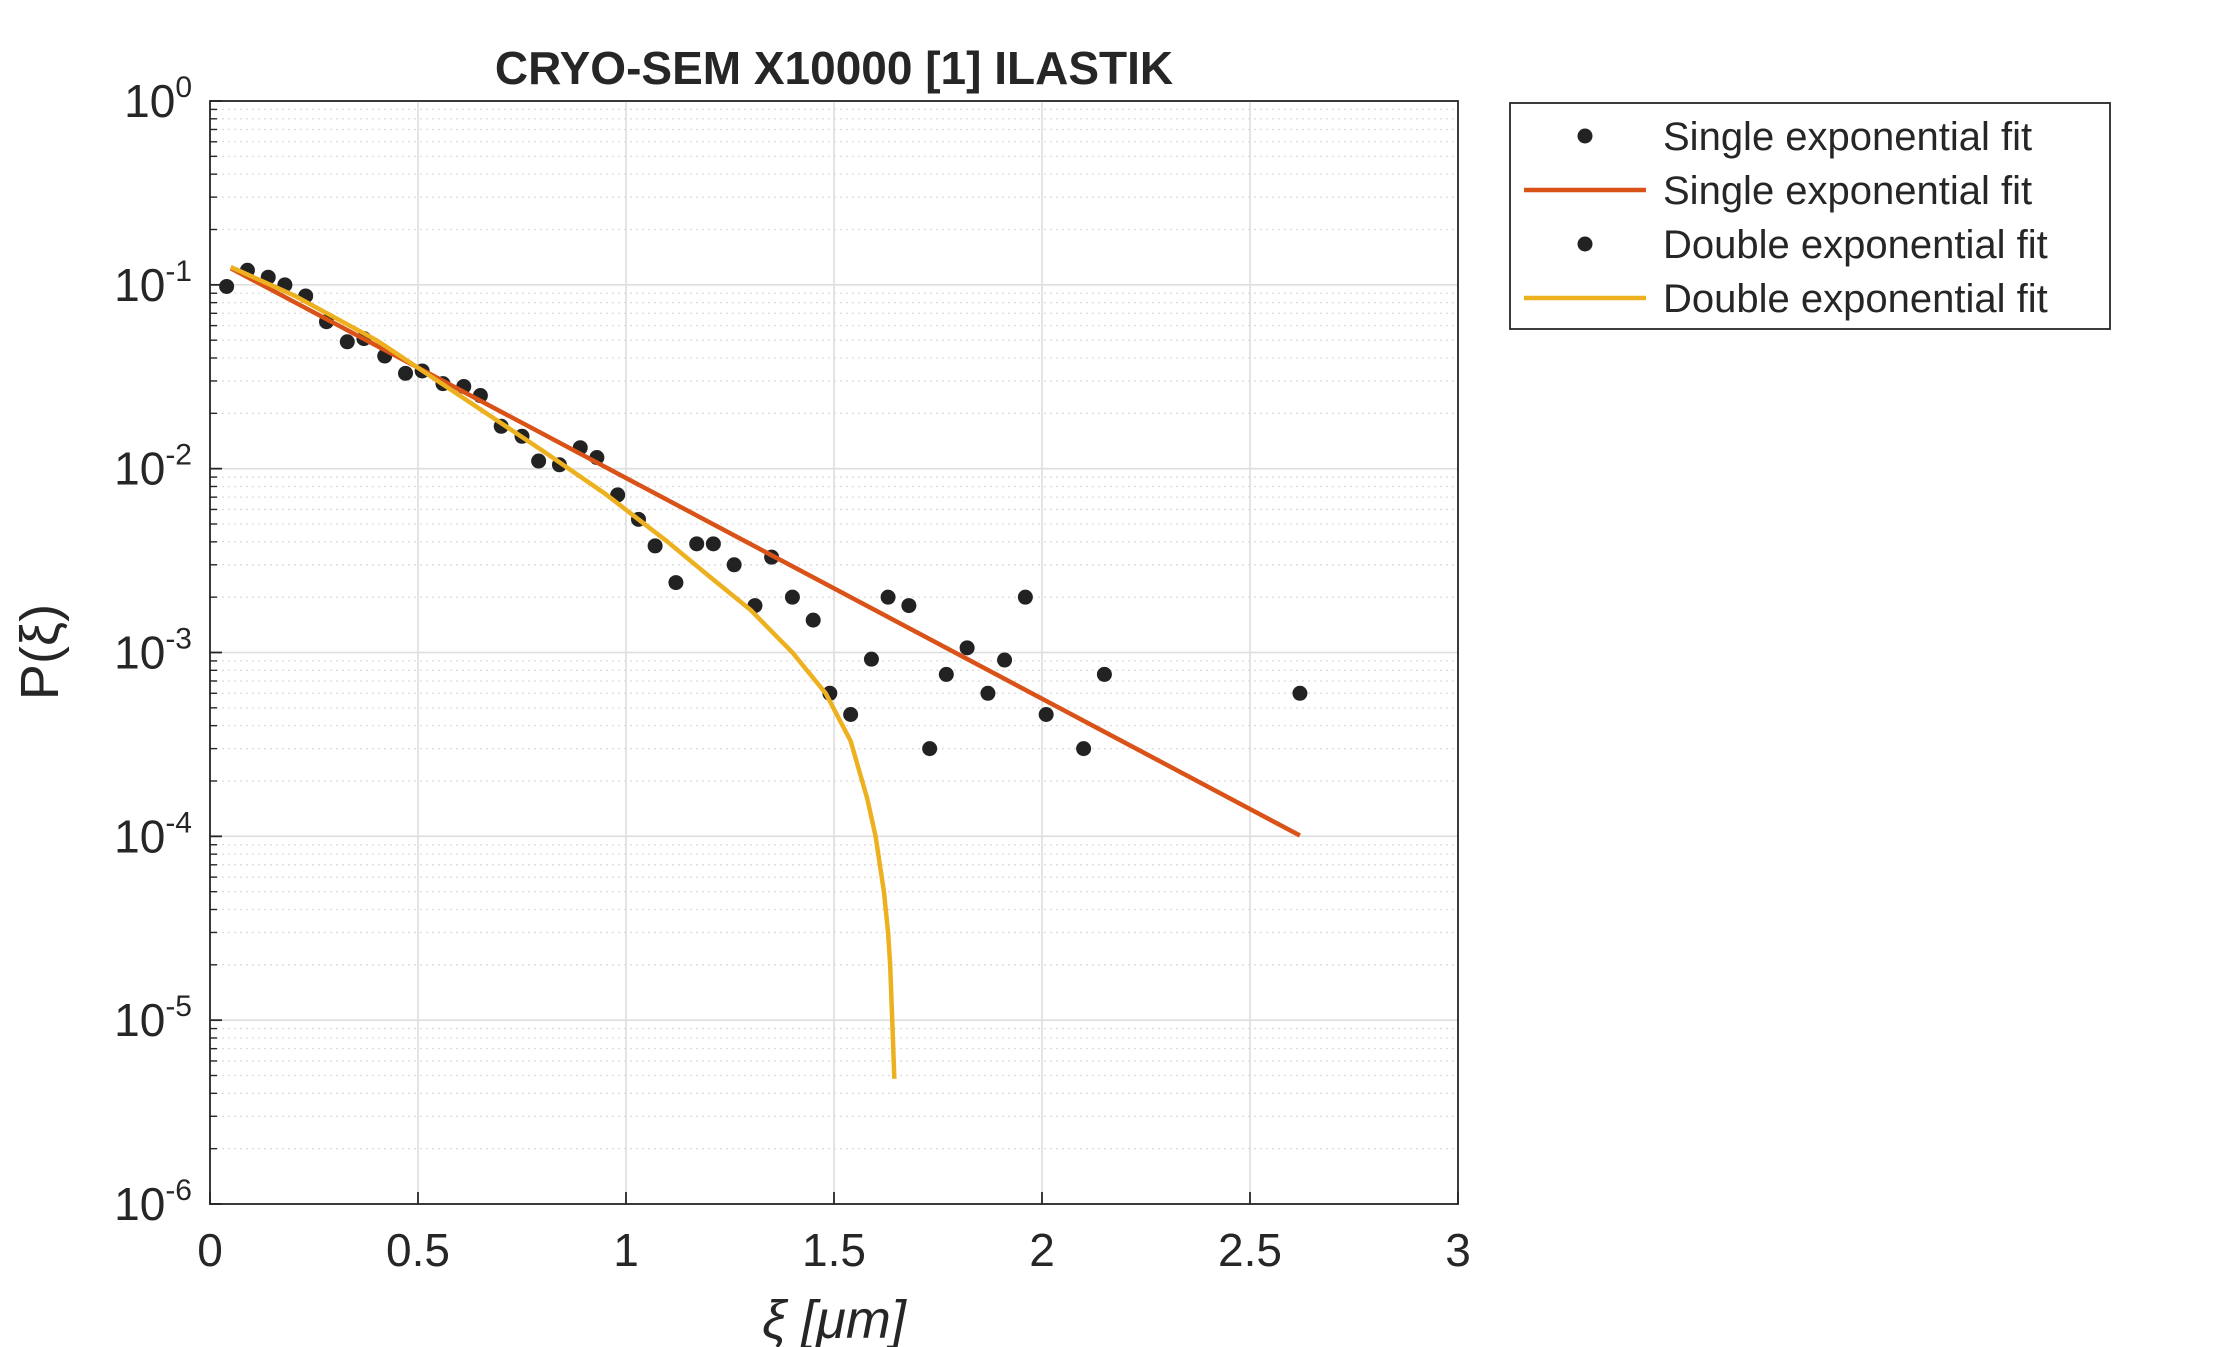 The height and width of the screenshot is (1347, 2238). I want to click on x-tick-label: 3, so click(1458, 1250).